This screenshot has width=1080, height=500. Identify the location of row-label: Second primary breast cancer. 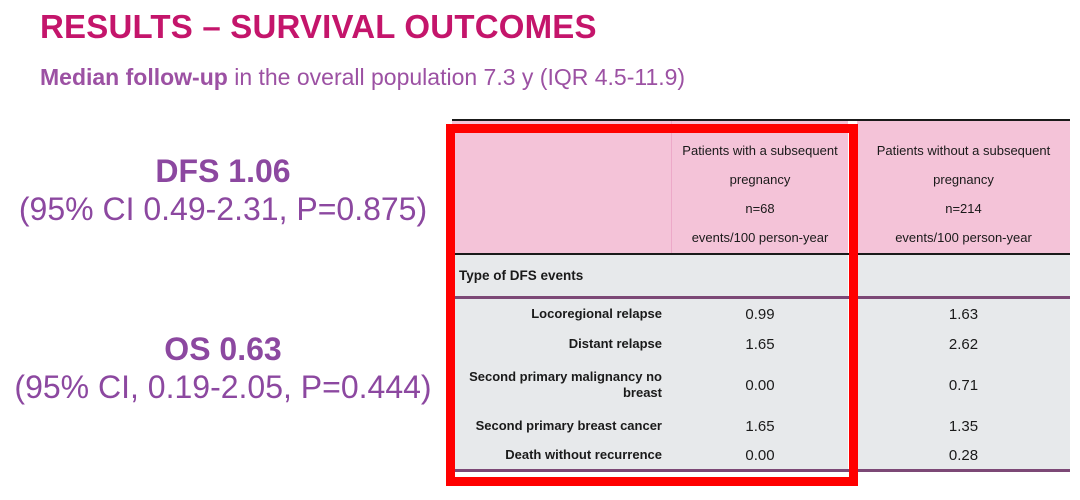
(562, 426).